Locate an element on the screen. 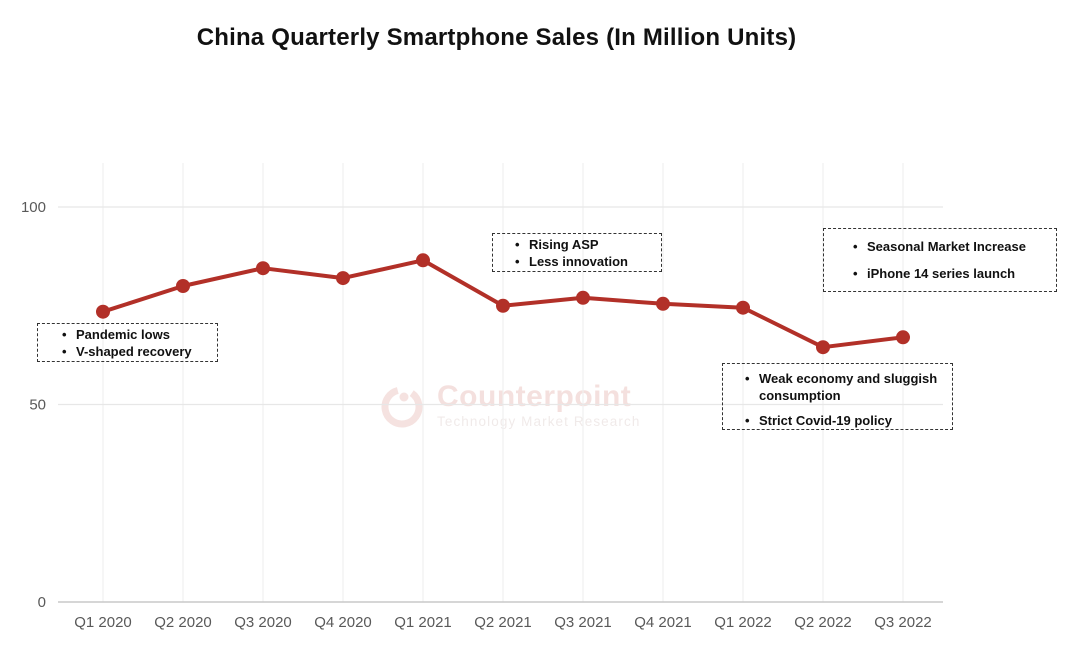 The width and height of the screenshot is (1080, 648). x-tick-label: Q1 2022 is located at coordinates (743, 622).